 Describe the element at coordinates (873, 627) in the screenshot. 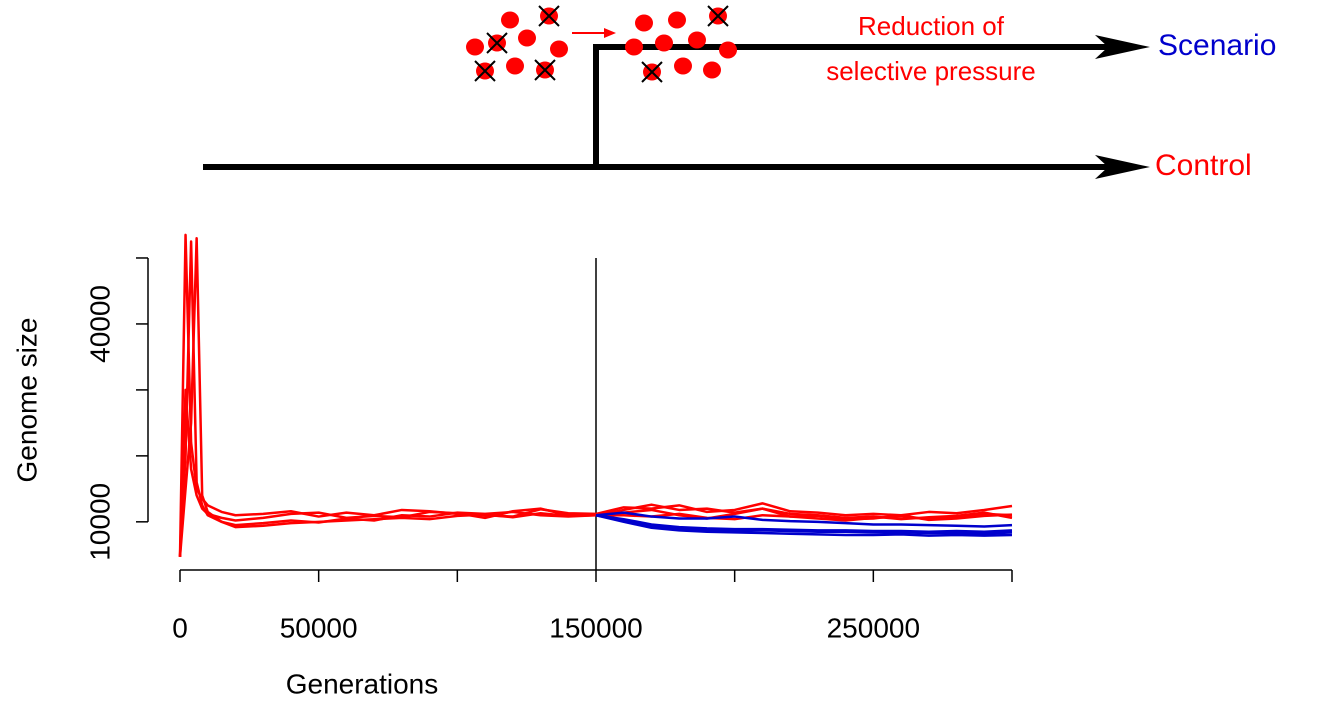

I see `x-tick-label: 250000` at that location.